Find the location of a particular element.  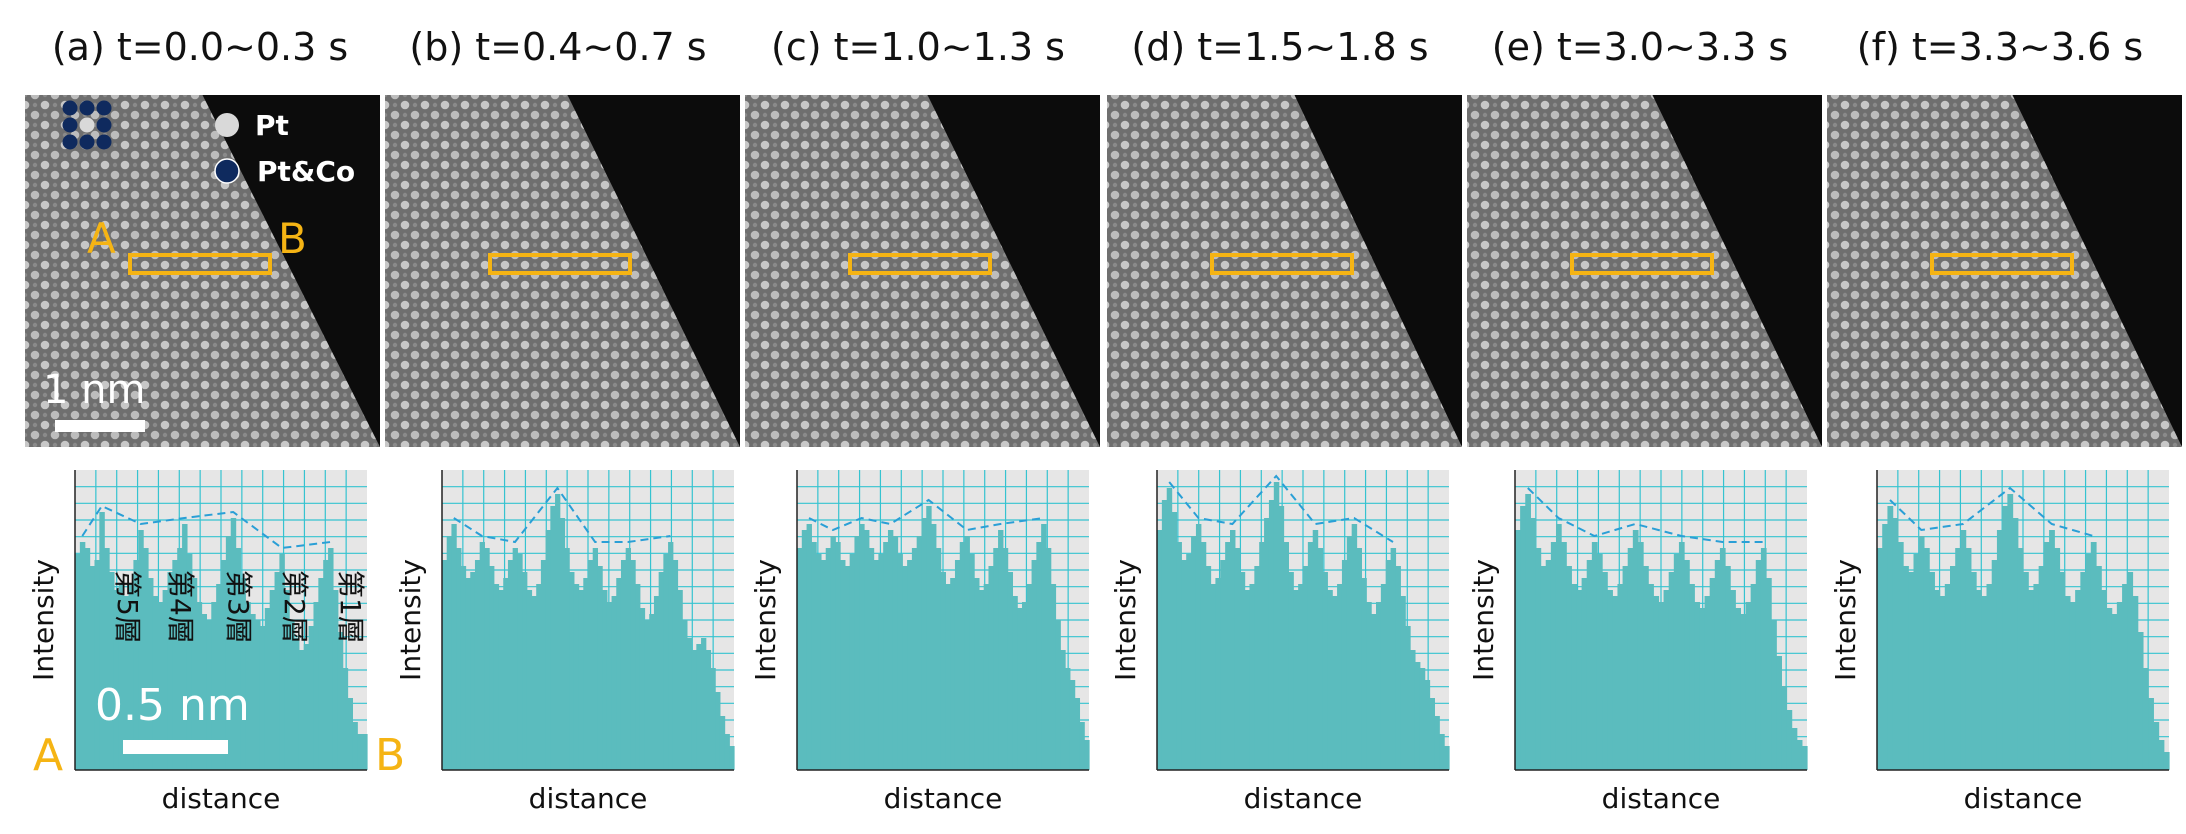

profile-bars is located at coordinates (1303, 626).